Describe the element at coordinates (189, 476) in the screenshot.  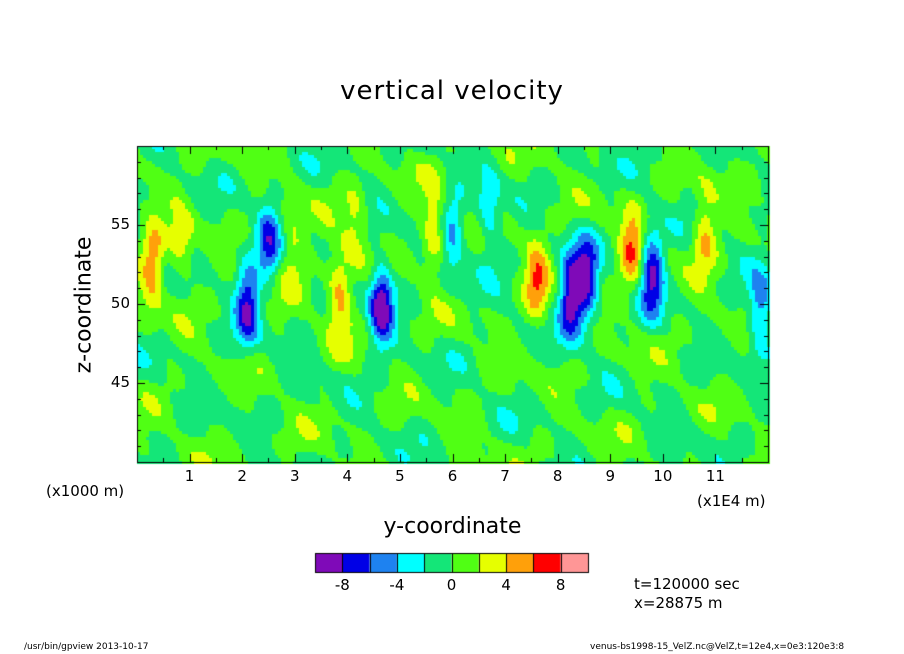
I see `x-tick-label: 1` at that location.